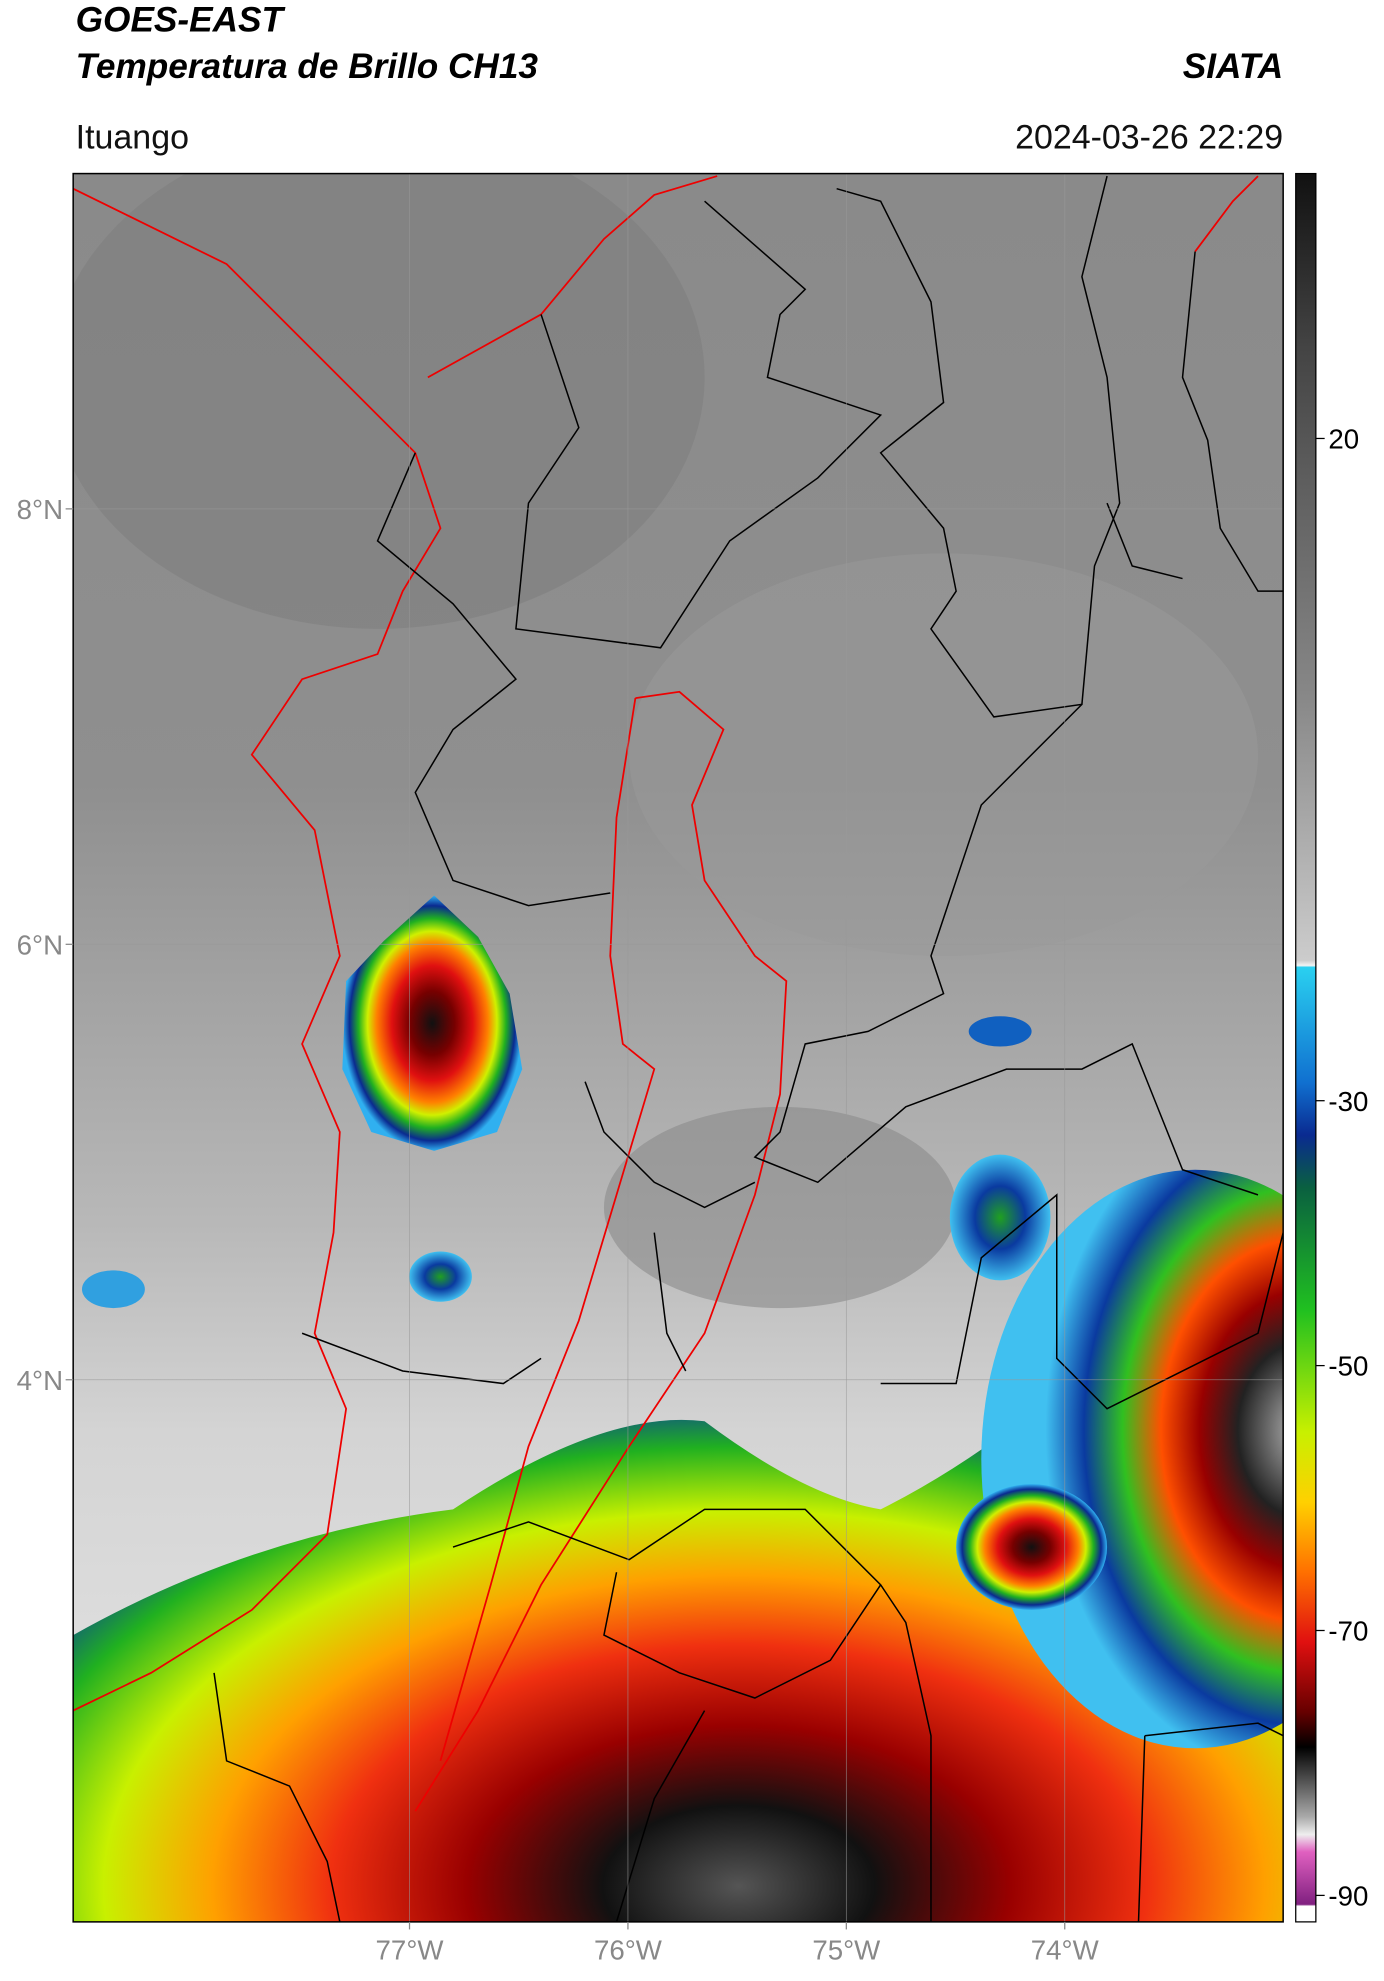  I want to click on datetime: 2024-03-26 22:29, so click(1149, 137).